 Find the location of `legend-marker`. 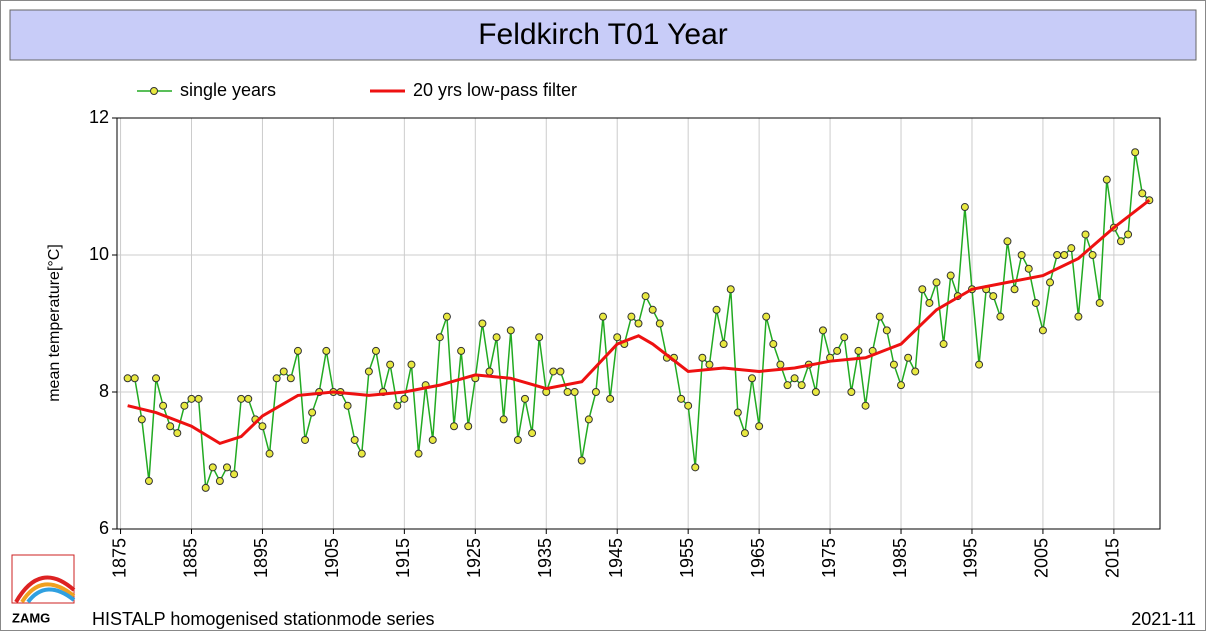

legend-marker is located at coordinates (154, 91).